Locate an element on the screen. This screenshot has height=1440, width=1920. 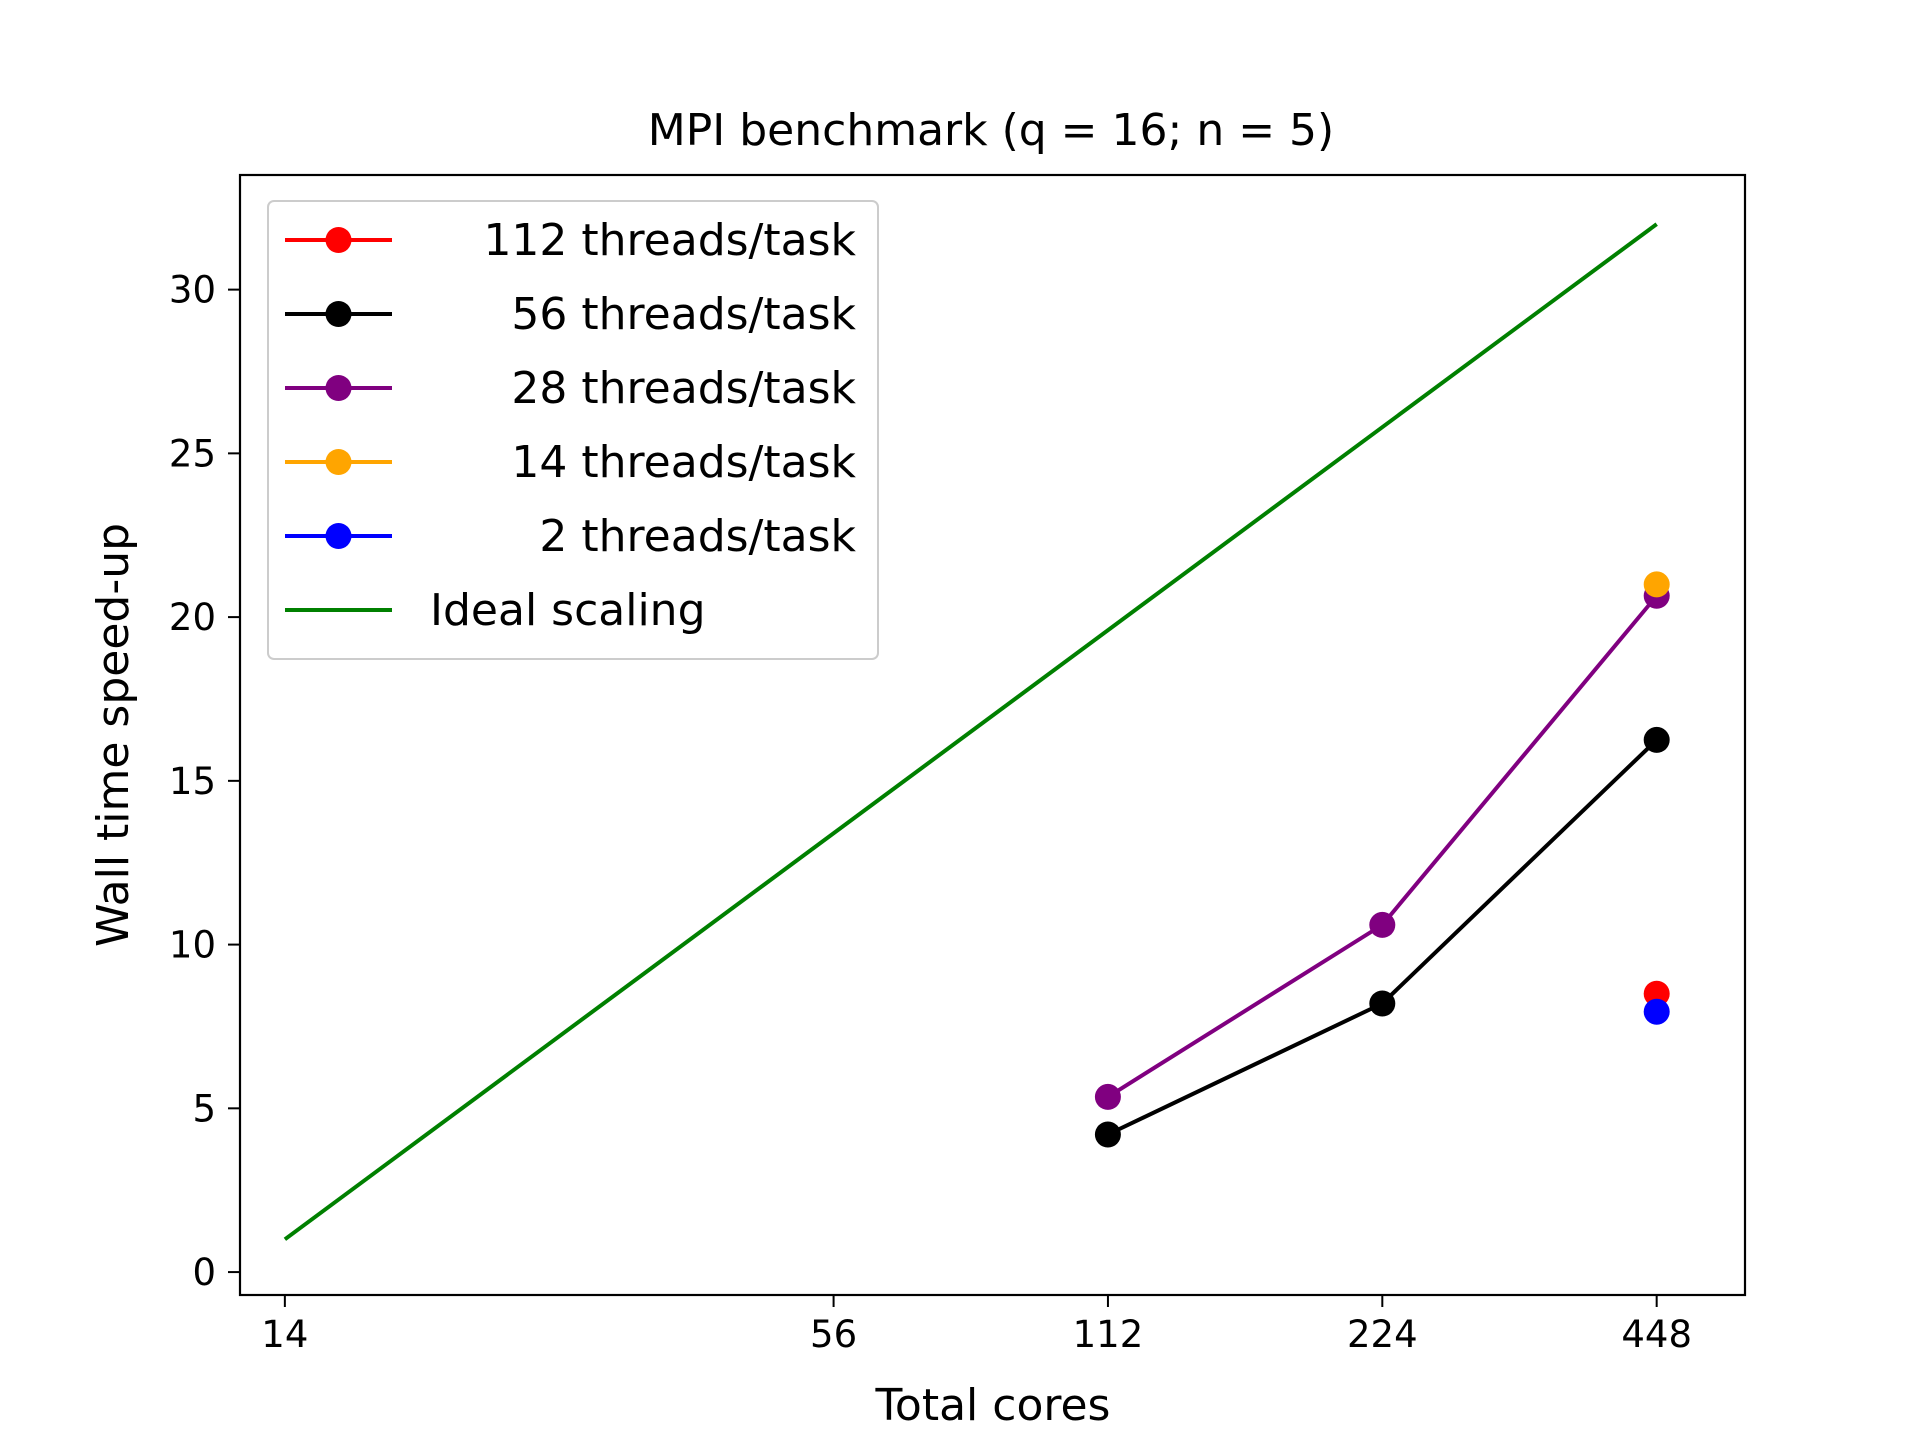
data-point-14-threads-task is located at coordinates (1656, 584).